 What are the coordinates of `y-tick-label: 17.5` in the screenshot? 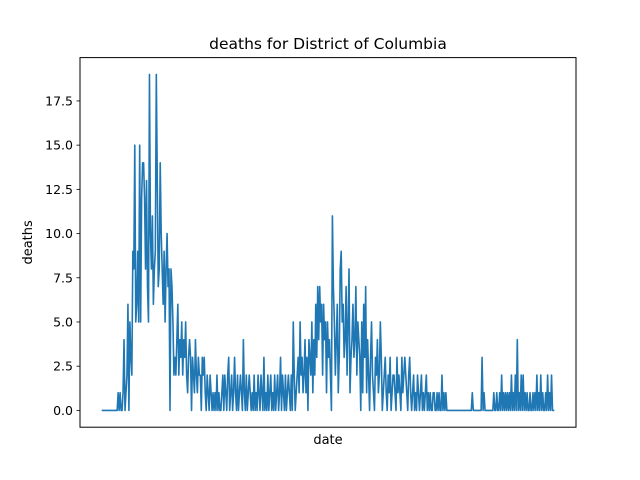 It's located at (59, 100).